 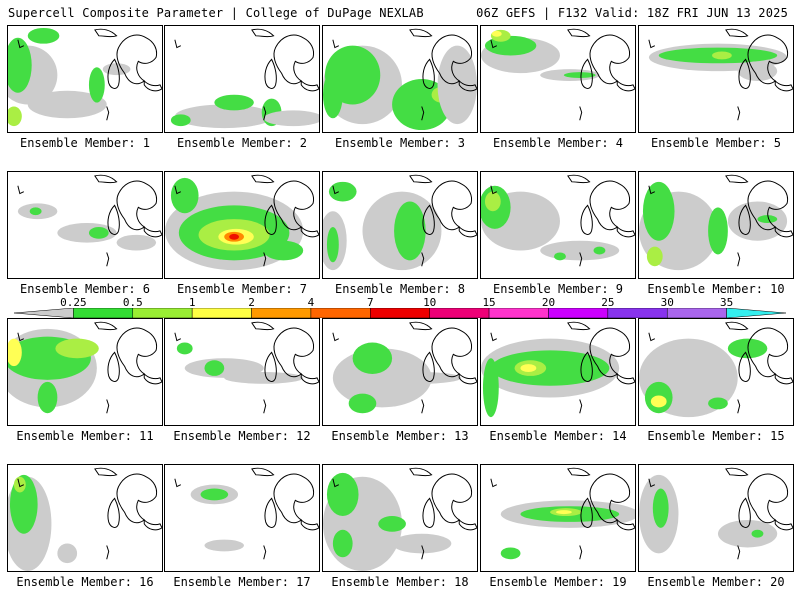 I want to click on colorbar-tick-label: 0.5, so click(x=132, y=302).